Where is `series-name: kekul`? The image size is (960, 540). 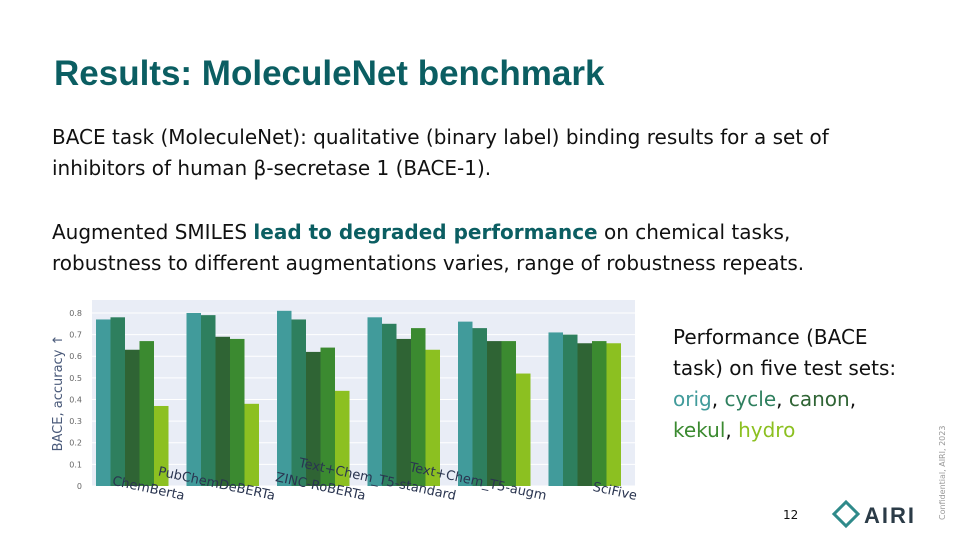
series-name: kekul is located at coordinates (699, 430).